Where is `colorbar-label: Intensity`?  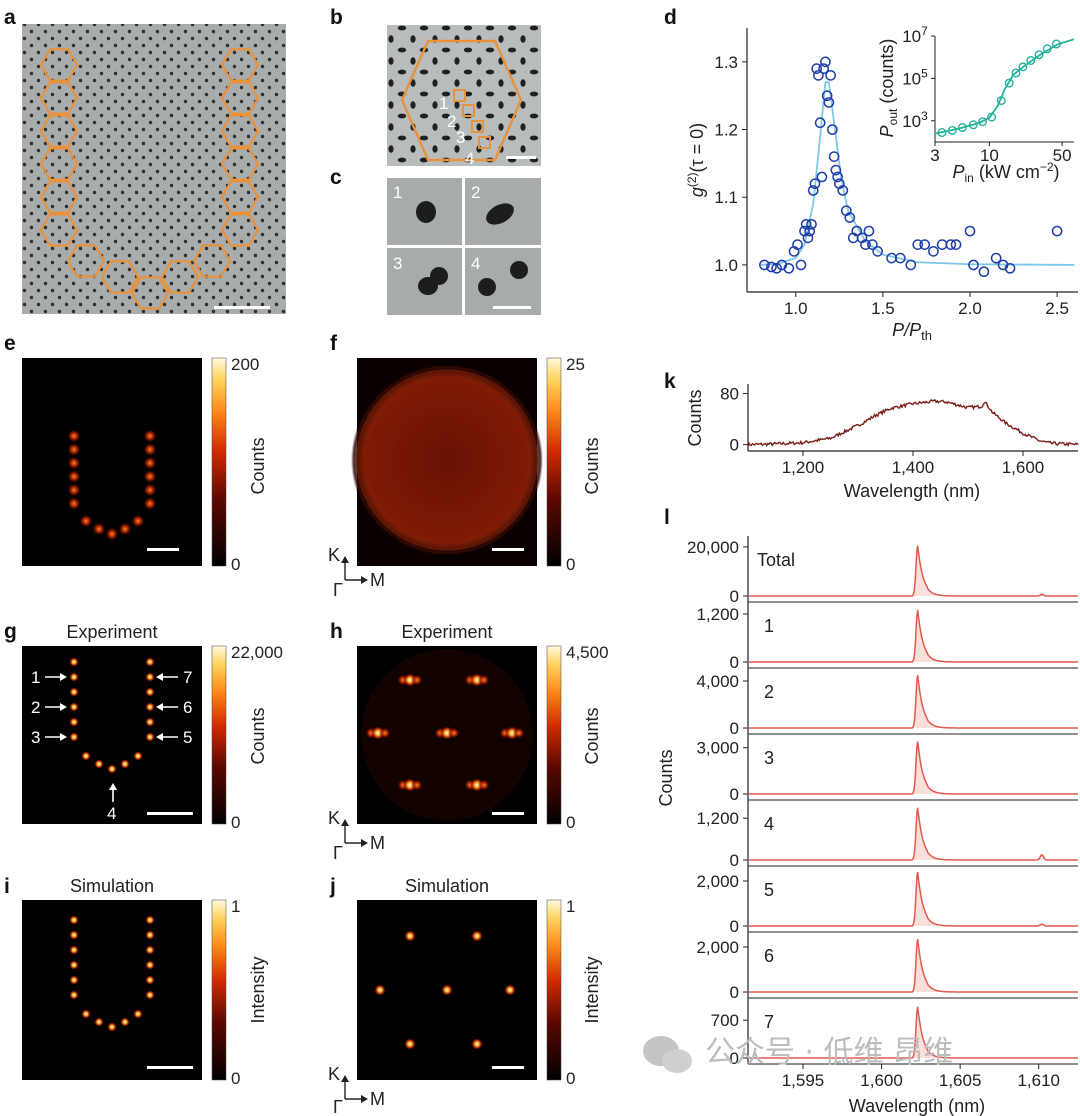 colorbar-label: Intensity is located at coordinates (592, 989).